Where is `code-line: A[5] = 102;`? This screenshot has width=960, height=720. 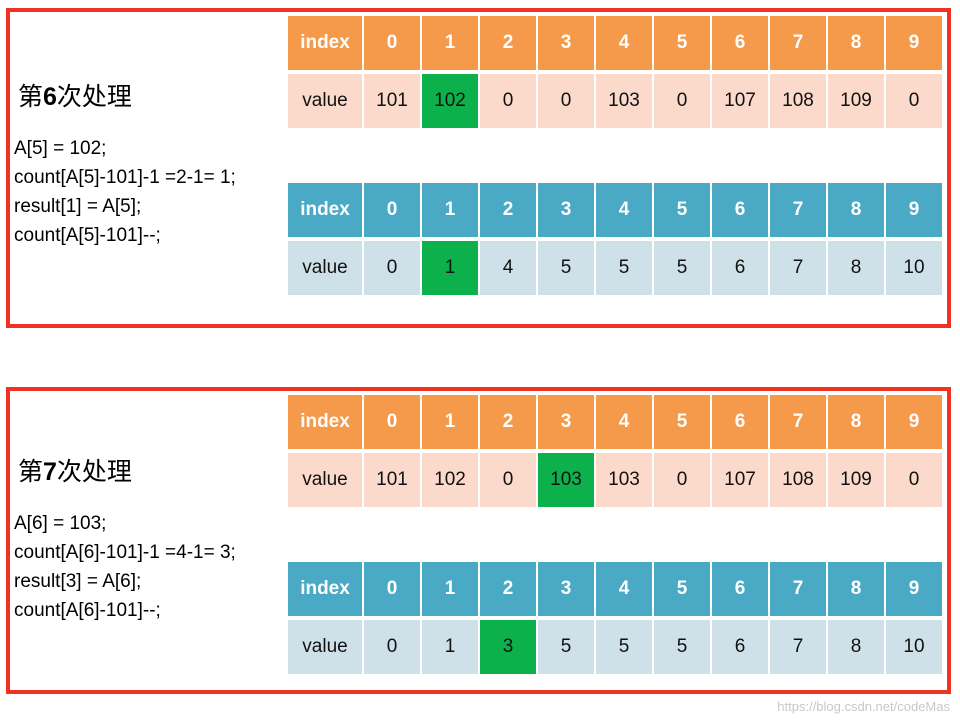 code-line: A[5] = 102; is located at coordinates (60, 148).